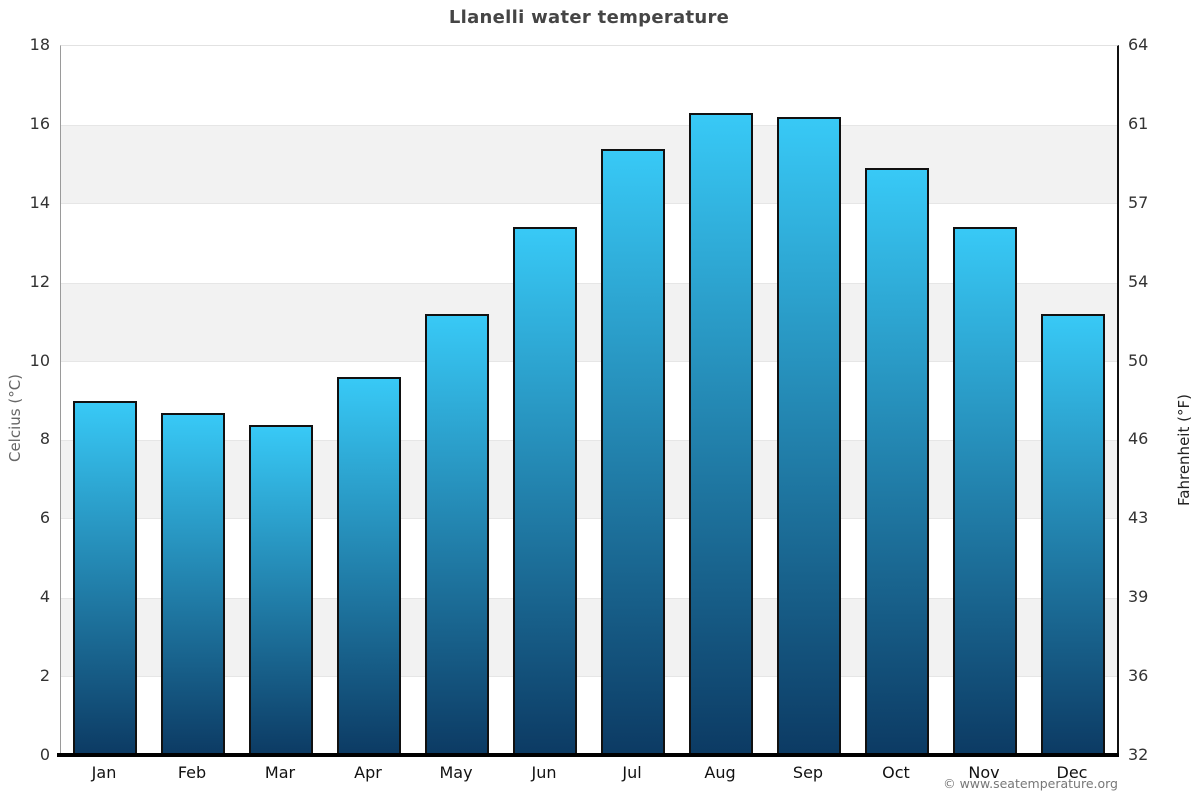 The width and height of the screenshot is (1200, 800). Describe the element at coordinates (896, 772) in the screenshot. I see `x-tick-label-oct: Oct` at that location.